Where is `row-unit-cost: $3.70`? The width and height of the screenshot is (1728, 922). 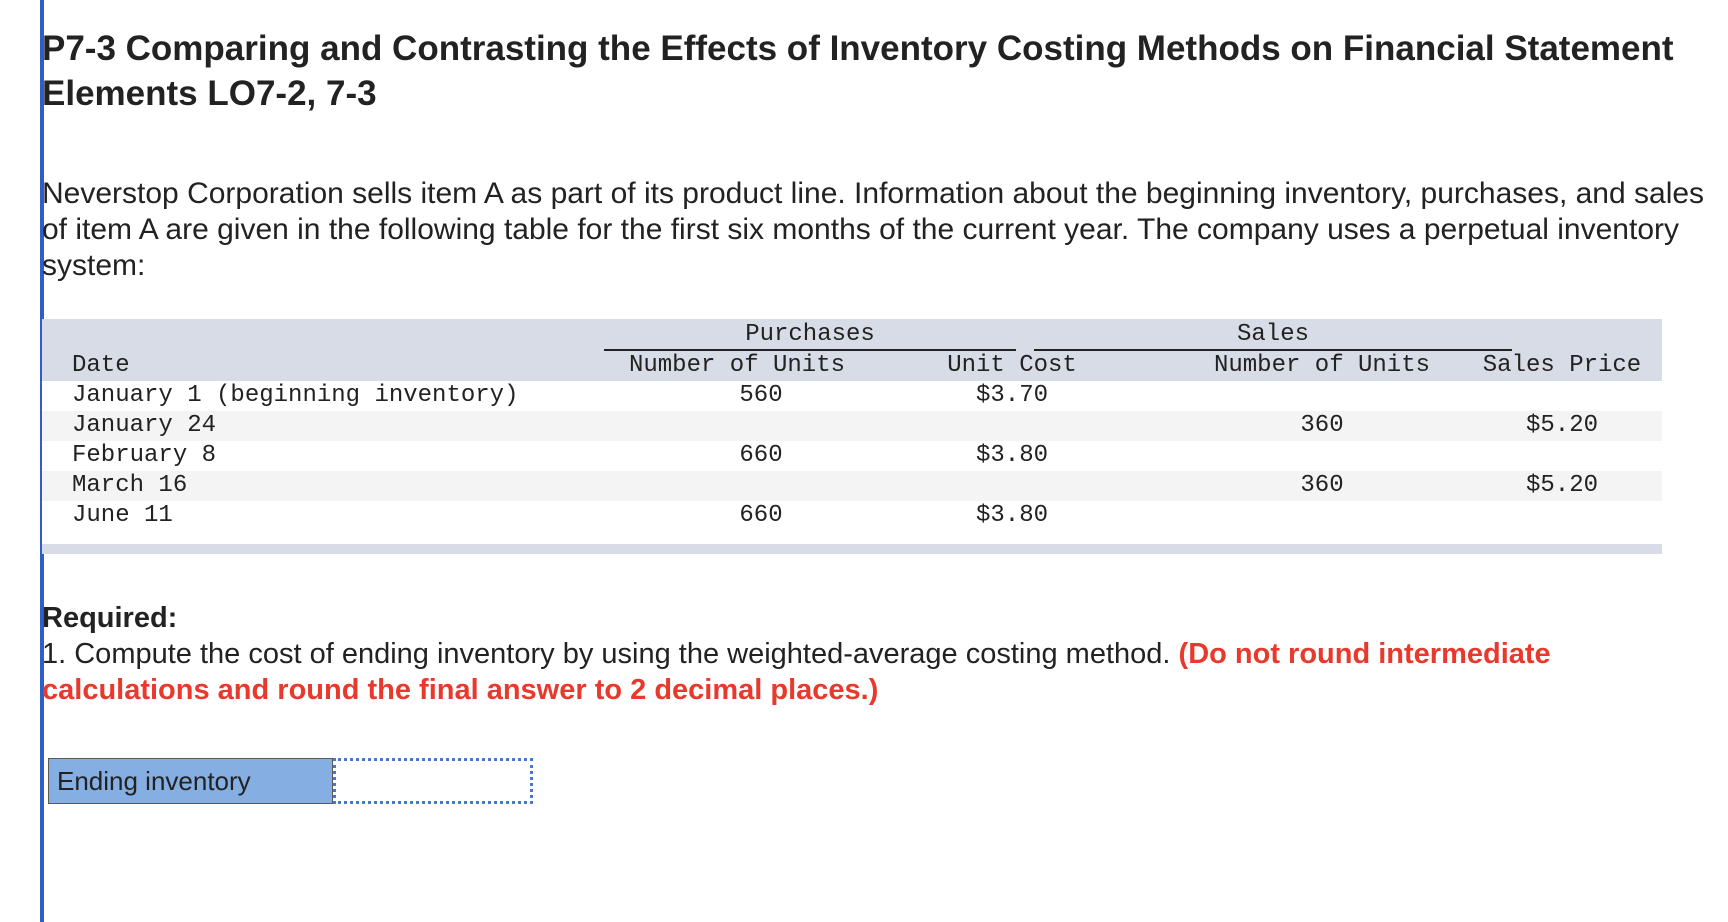
row-unit-cost: $3.70 is located at coordinates (1011, 395).